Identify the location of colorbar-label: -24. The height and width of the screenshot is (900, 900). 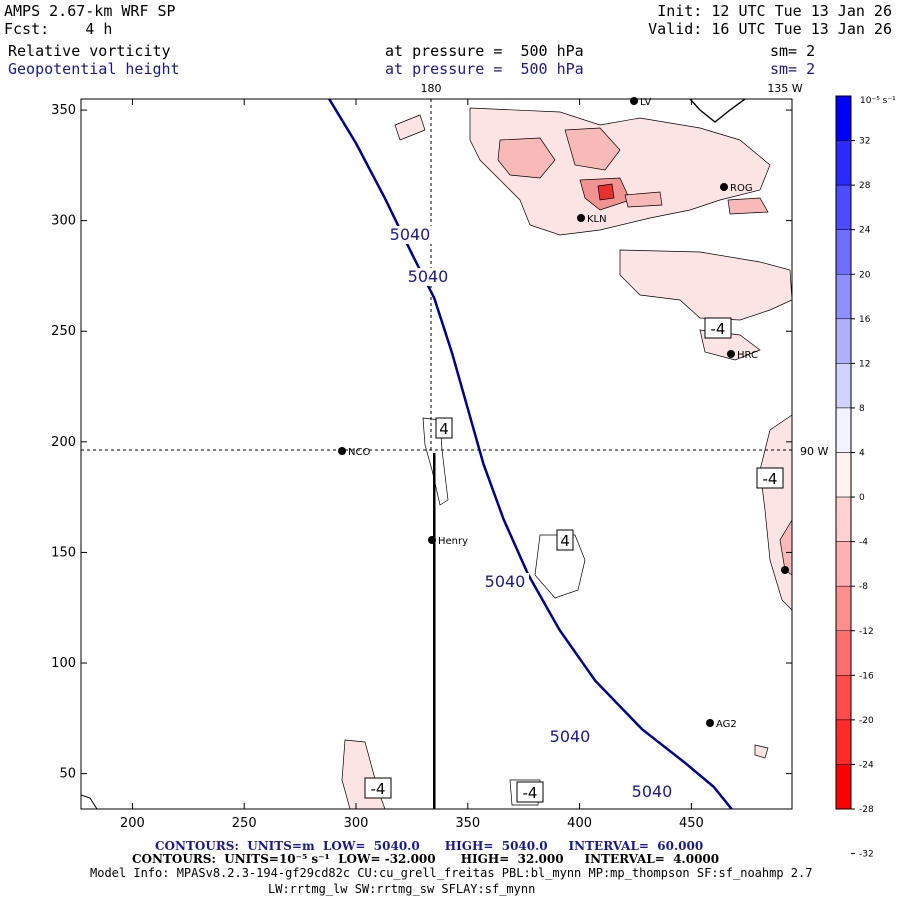
(866, 765).